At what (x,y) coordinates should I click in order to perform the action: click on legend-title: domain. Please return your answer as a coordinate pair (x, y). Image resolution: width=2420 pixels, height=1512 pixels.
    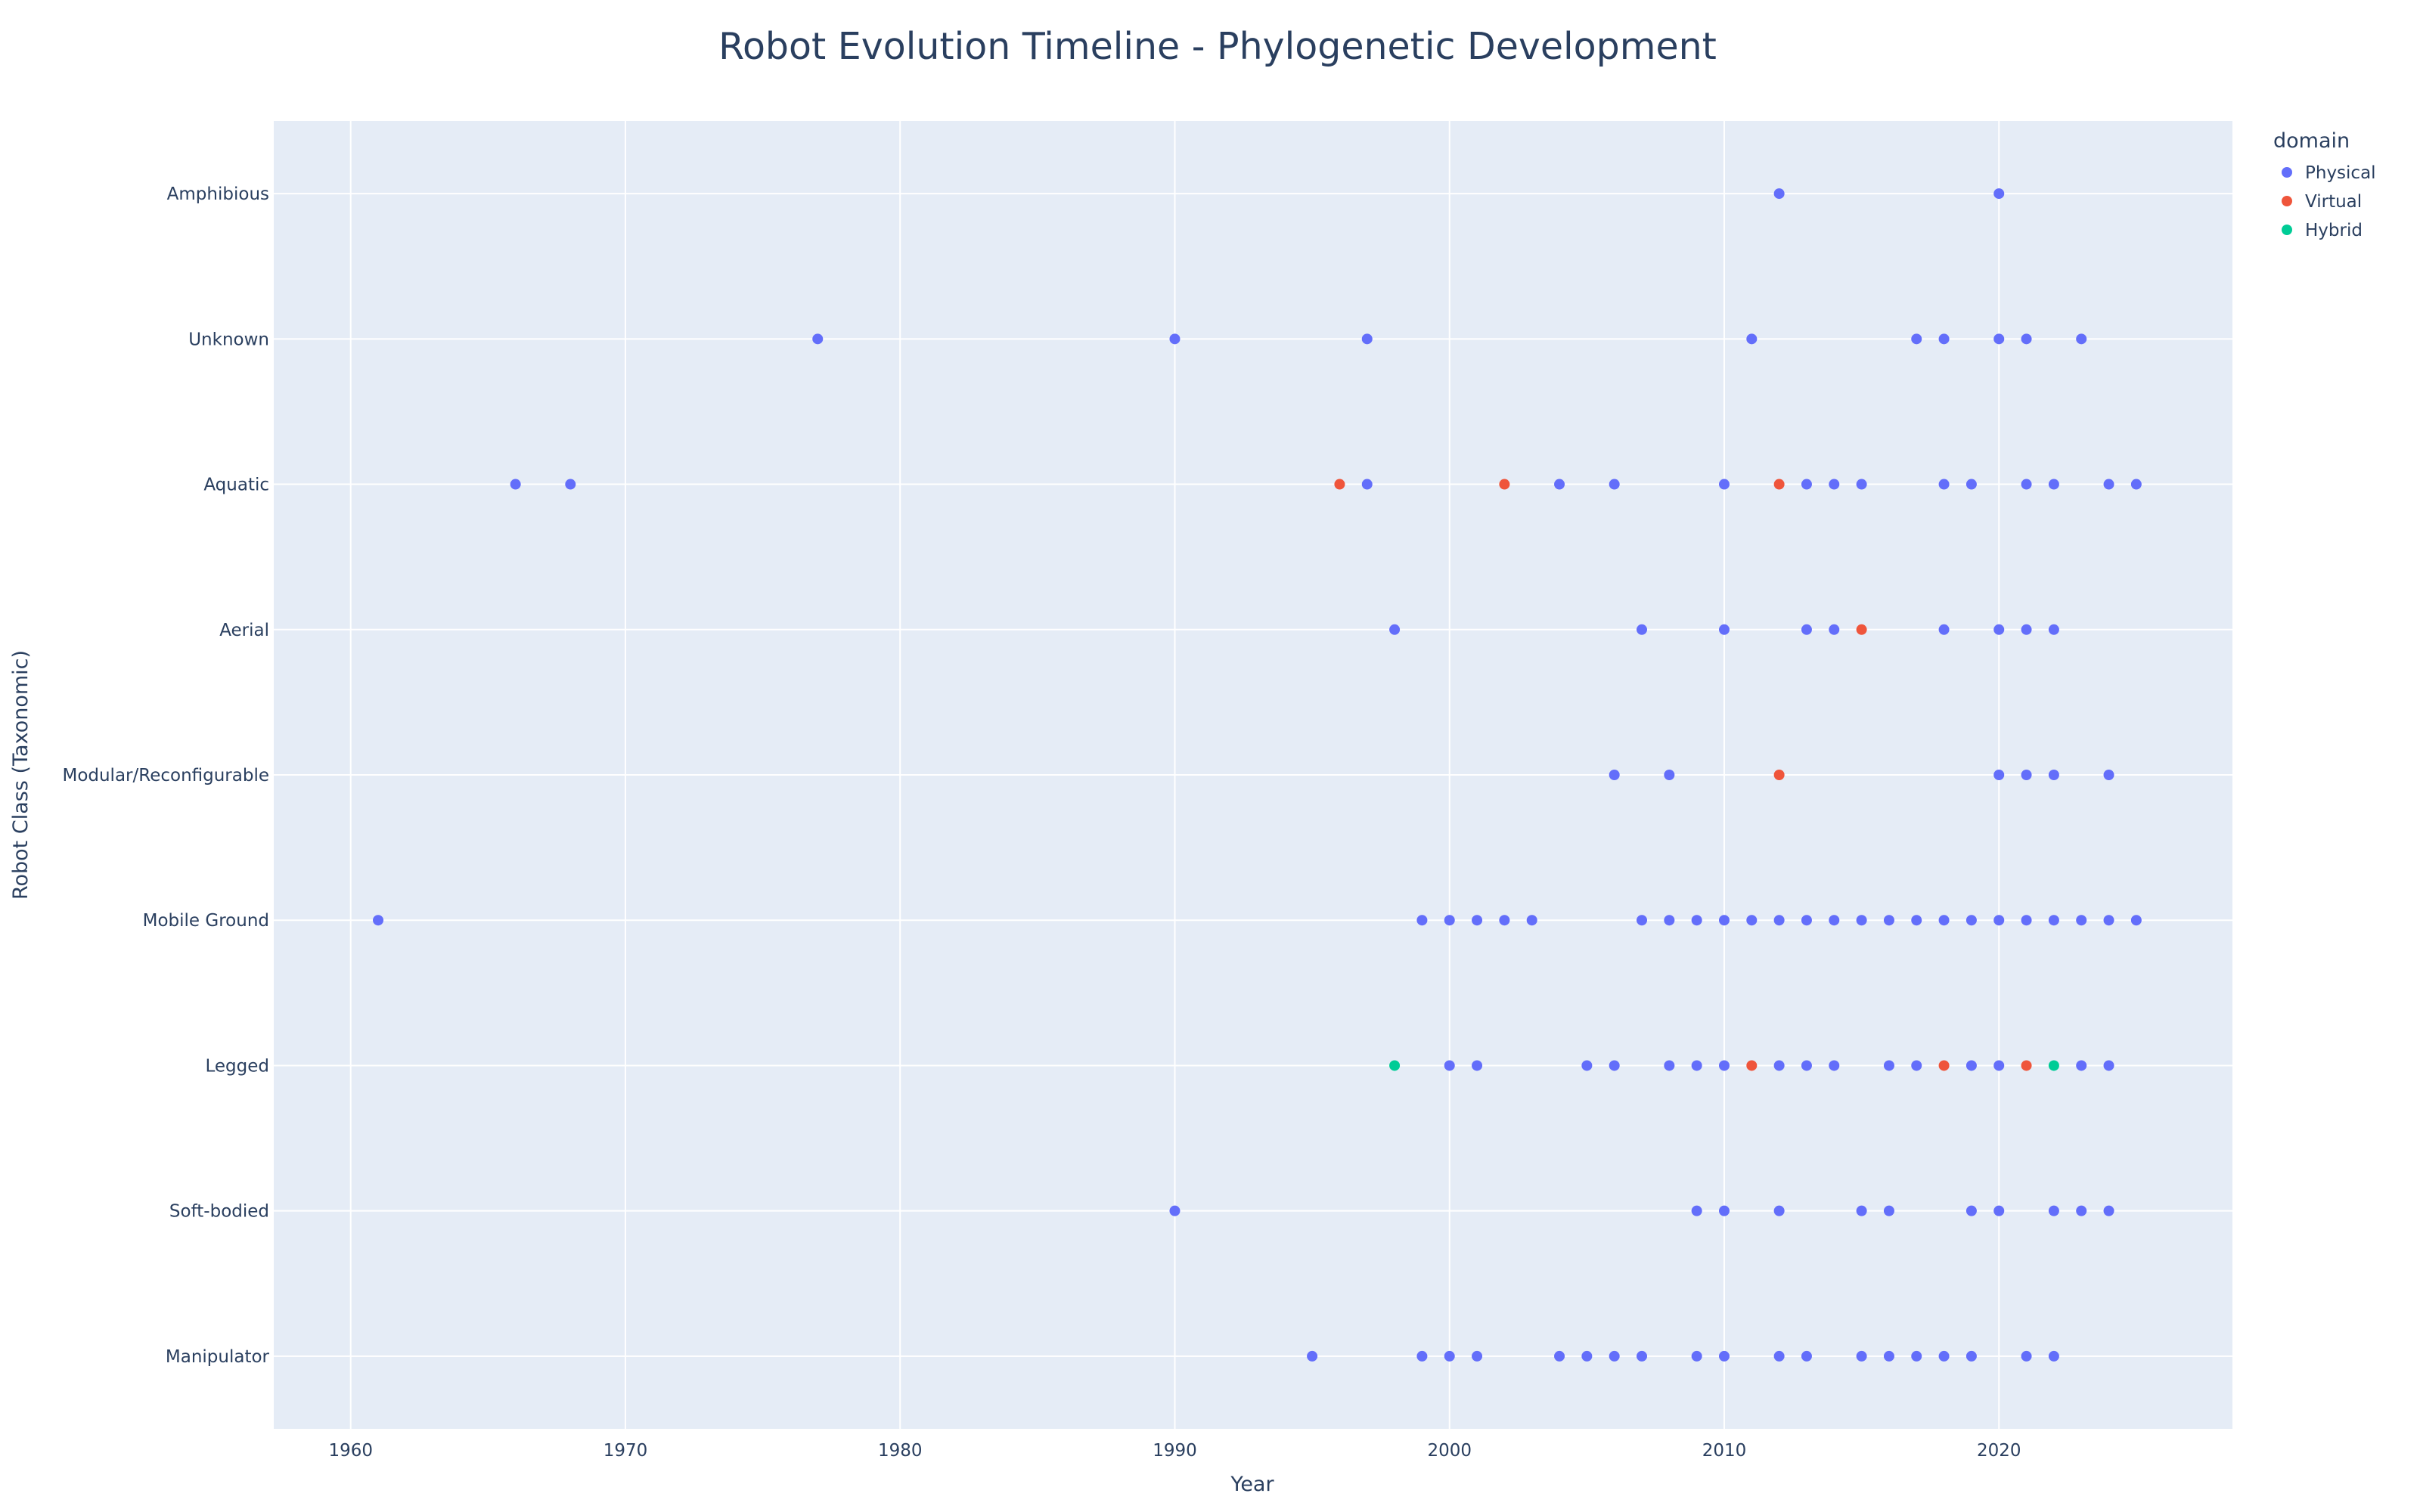
    Looking at the image, I should click on (2311, 141).